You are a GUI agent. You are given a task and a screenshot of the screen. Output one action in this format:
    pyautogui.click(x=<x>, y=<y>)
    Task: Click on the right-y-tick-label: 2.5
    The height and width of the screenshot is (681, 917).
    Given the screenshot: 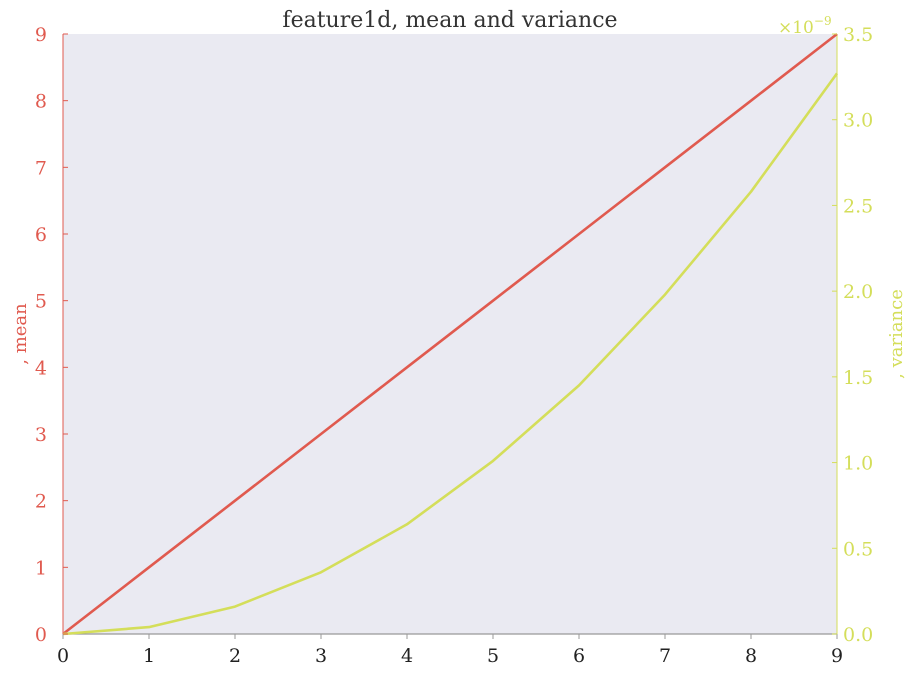 What is the action you would take?
    pyautogui.click(x=858, y=206)
    